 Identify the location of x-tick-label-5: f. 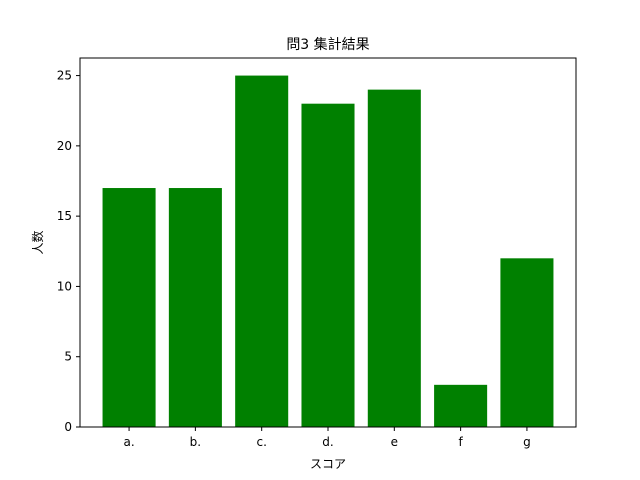
(461, 442).